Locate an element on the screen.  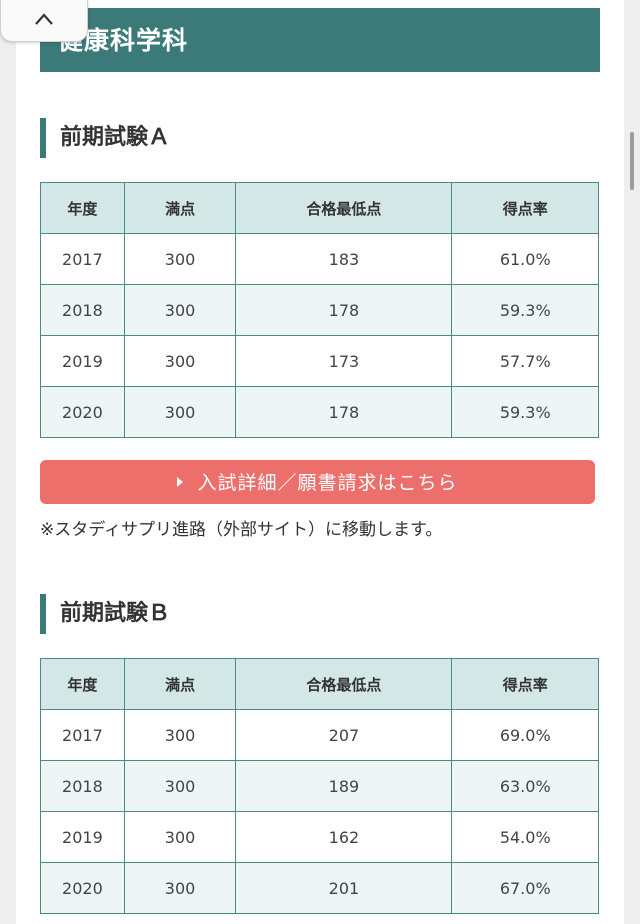
section-title-a: 前期試験Ａ is located at coordinates (105, 138).